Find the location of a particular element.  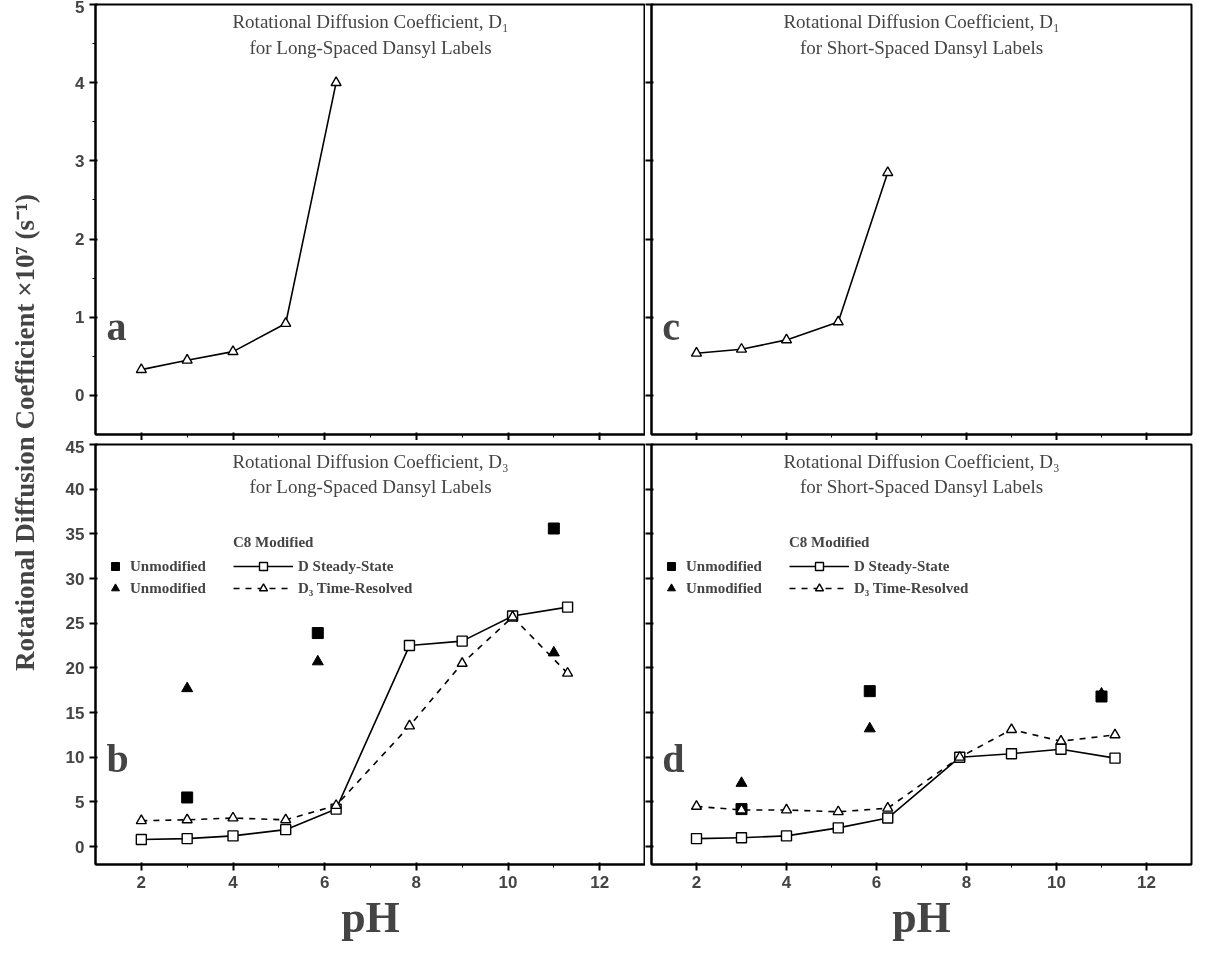

y-tick-label: 30 is located at coordinates (75, 579).